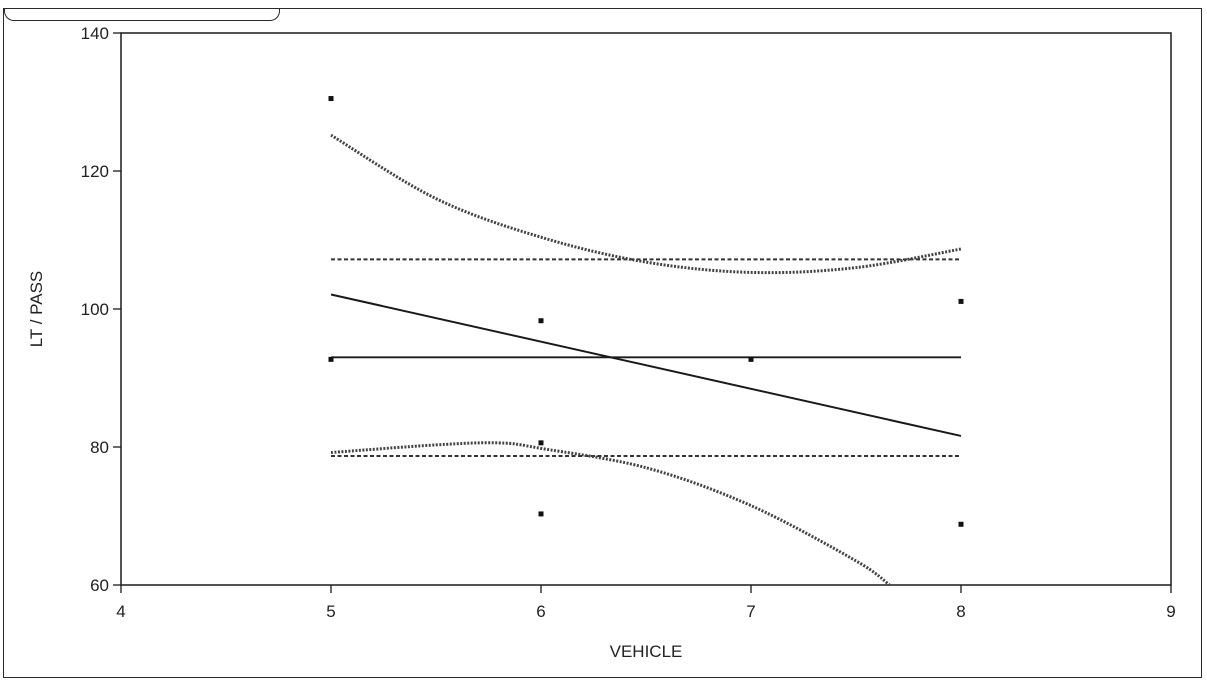 The width and height of the screenshot is (1207, 684). What do you see at coordinates (646, 651) in the screenshot?
I see `x-axis-title: VEHICLE` at bounding box center [646, 651].